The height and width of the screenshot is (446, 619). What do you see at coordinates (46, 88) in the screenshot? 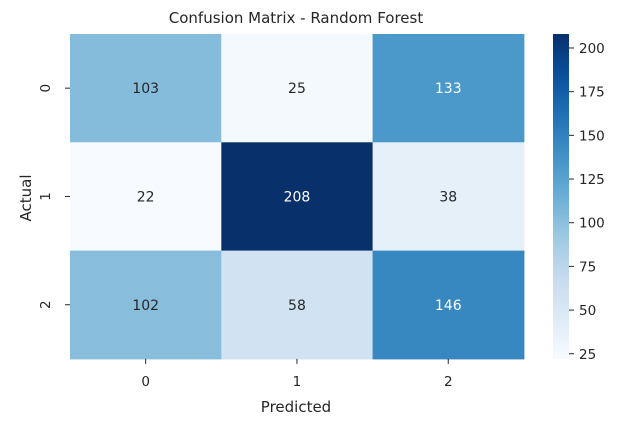
I see `y-tick-label-0: 0` at bounding box center [46, 88].